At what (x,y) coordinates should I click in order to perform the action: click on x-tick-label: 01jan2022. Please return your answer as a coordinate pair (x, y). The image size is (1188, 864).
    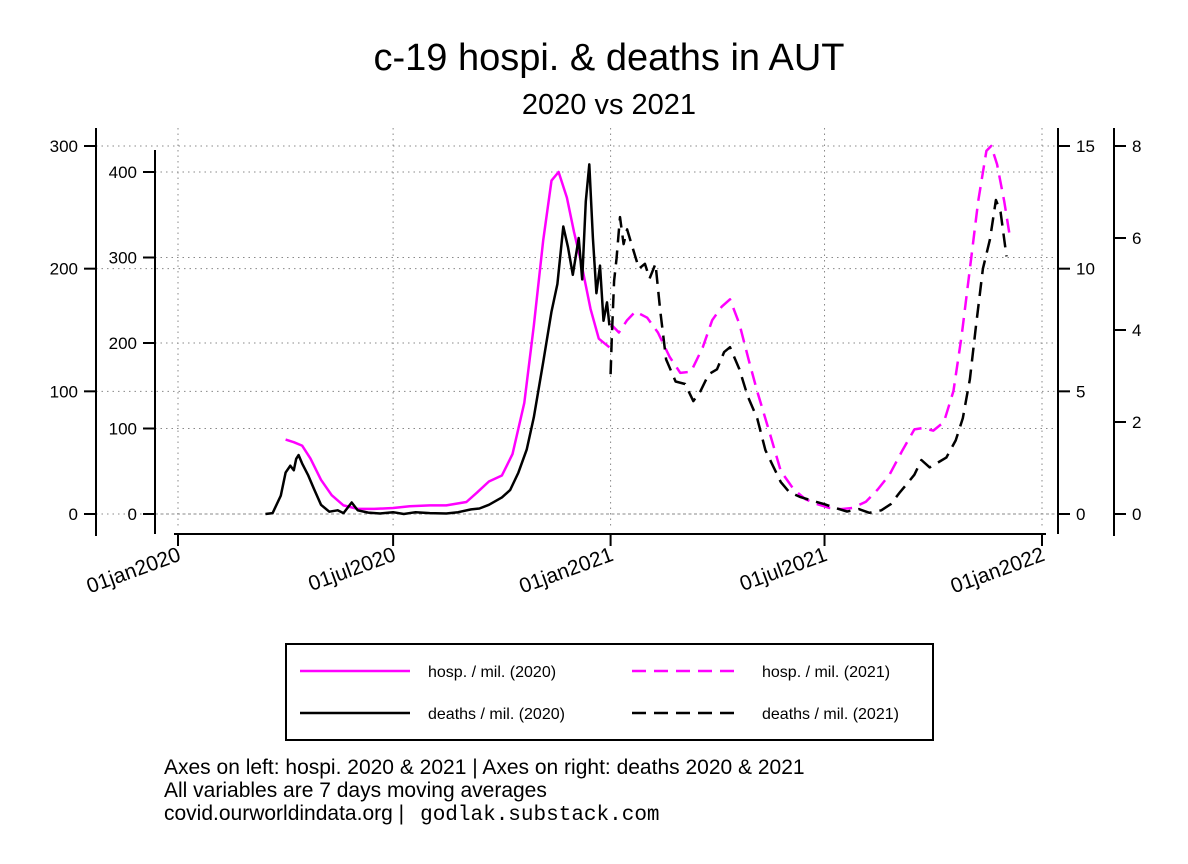
    Looking at the image, I should click on (998, 570).